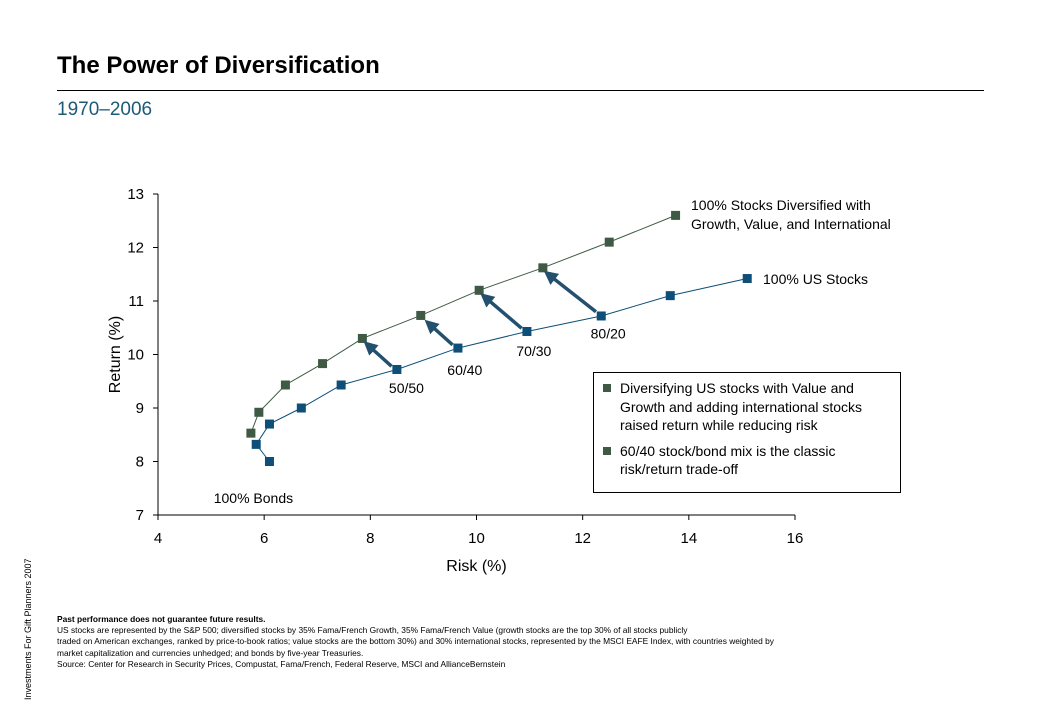 The height and width of the screenshot is (720, 1039). What do you see at coordinates (815, 279) in the screenshot?
I see `series-label-us-stocks: 100% US Stocks` at bounding box center [815, 279].